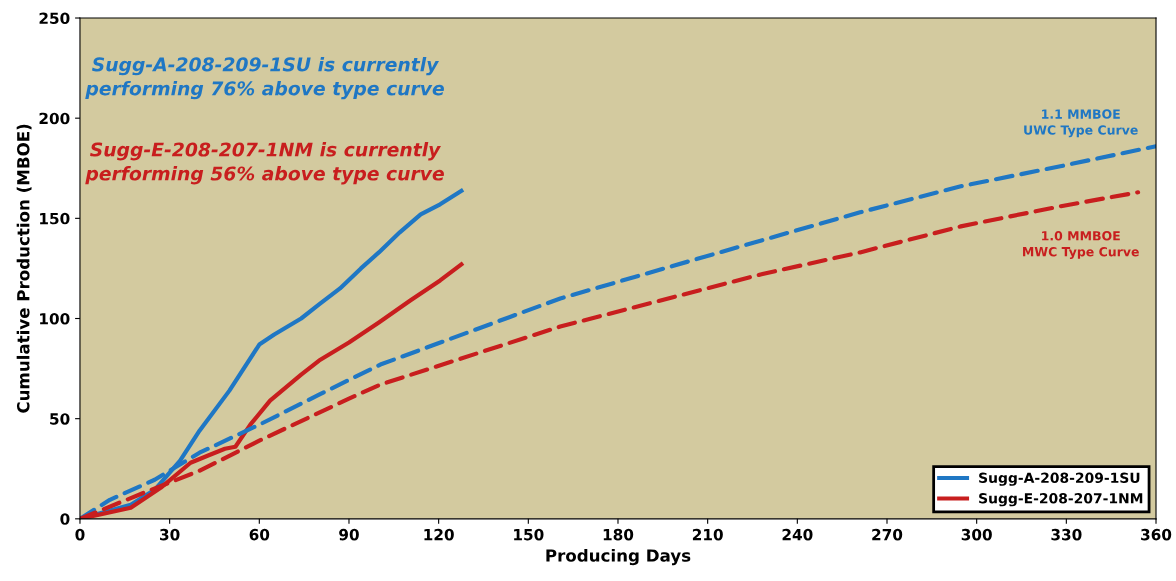  What do you see at coordinates (1061, 500) in the screenshot?
I see `legend-label: Sugg-E-208-207-1NM` at bounding box center [1061, 500].